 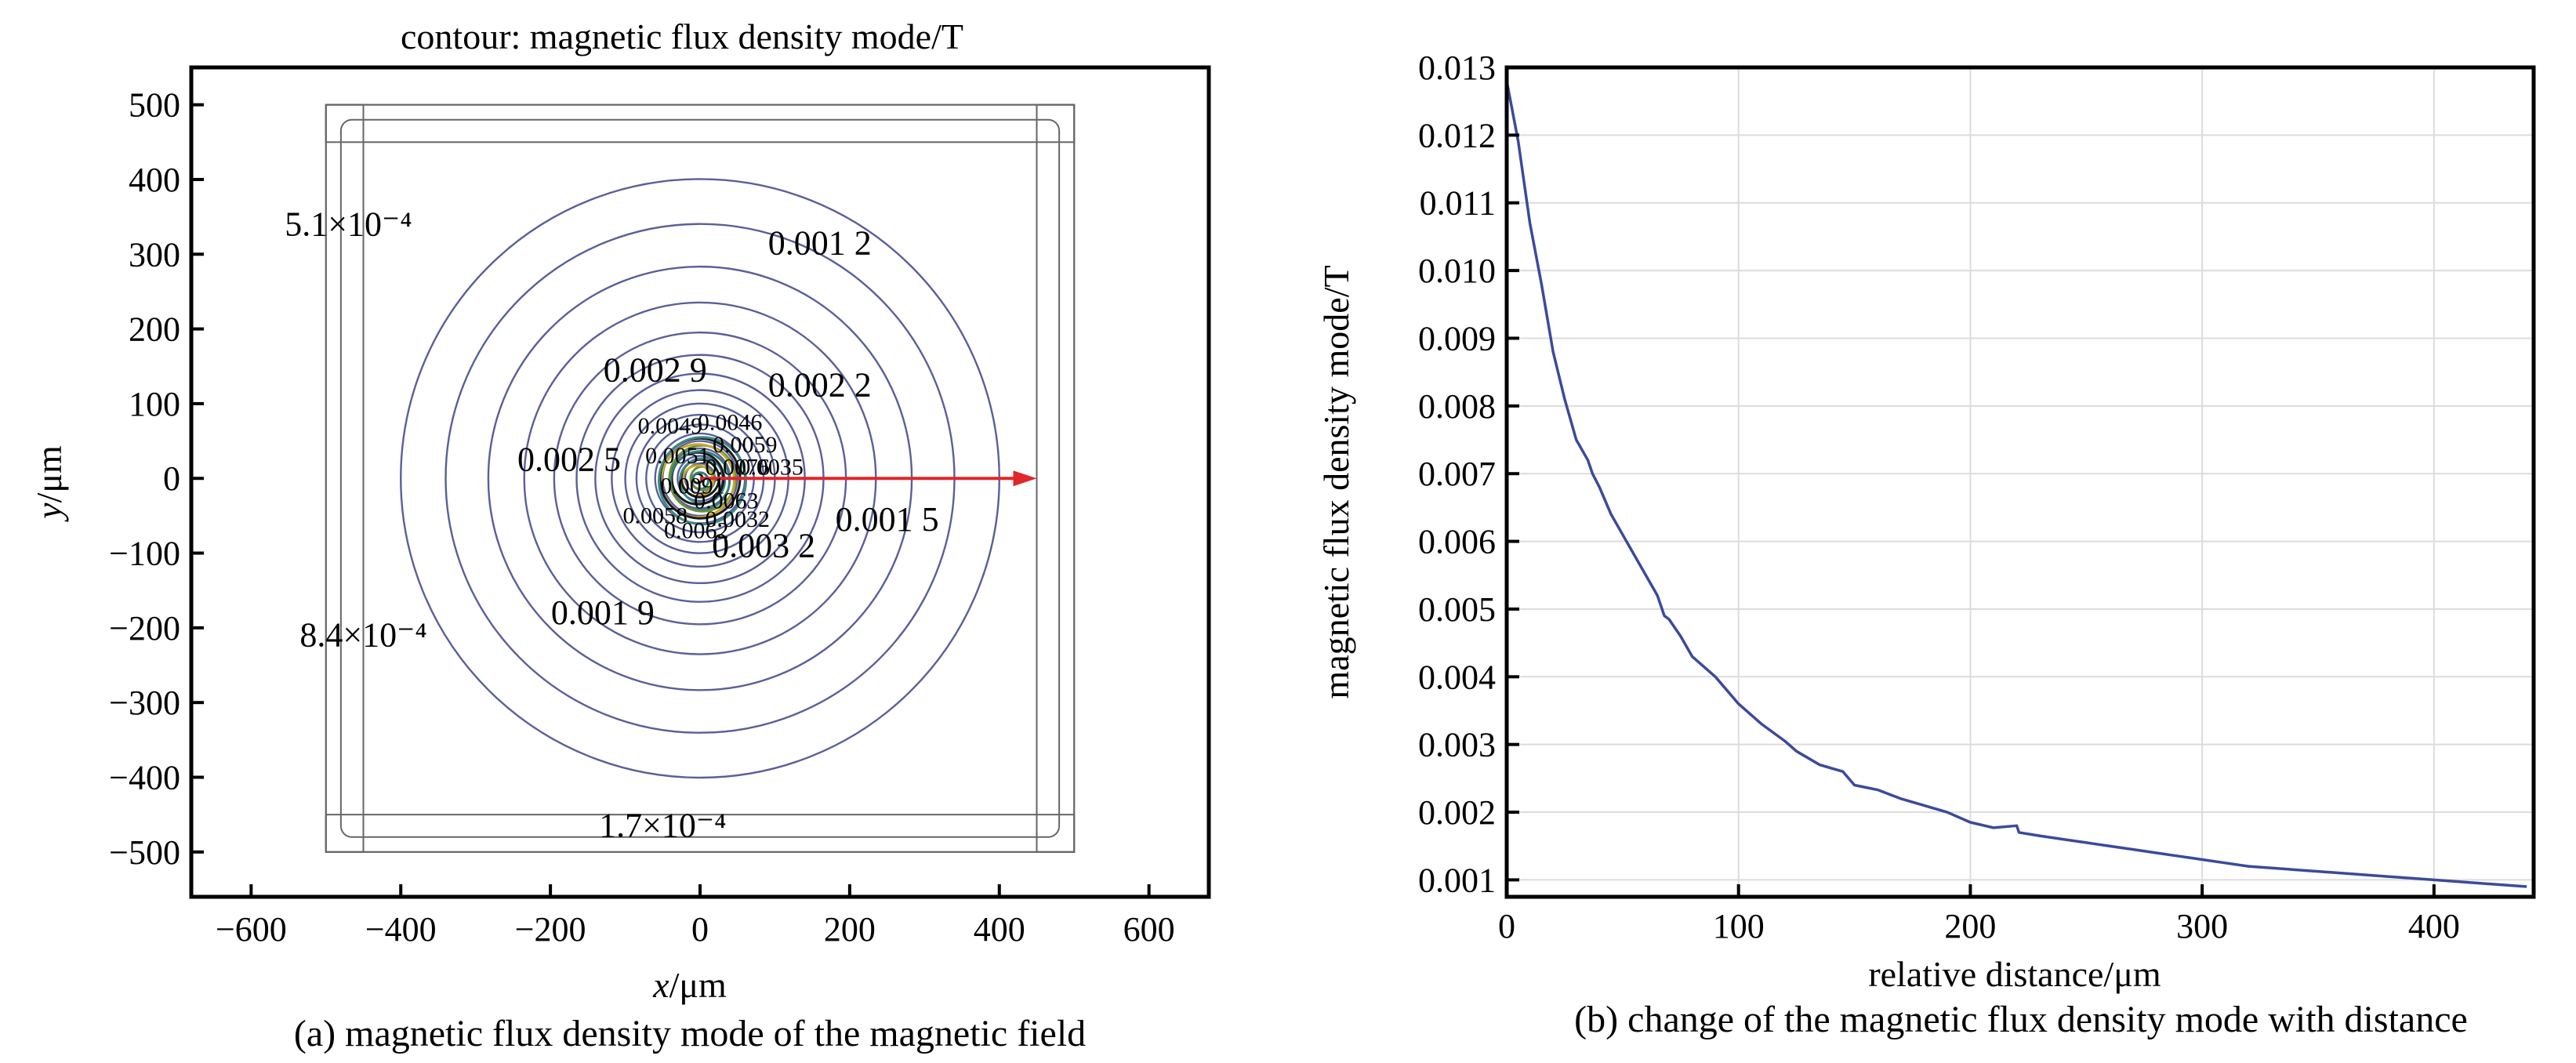 I want to click on y-tick-label: 0.001, so click(x=1457, y=880).